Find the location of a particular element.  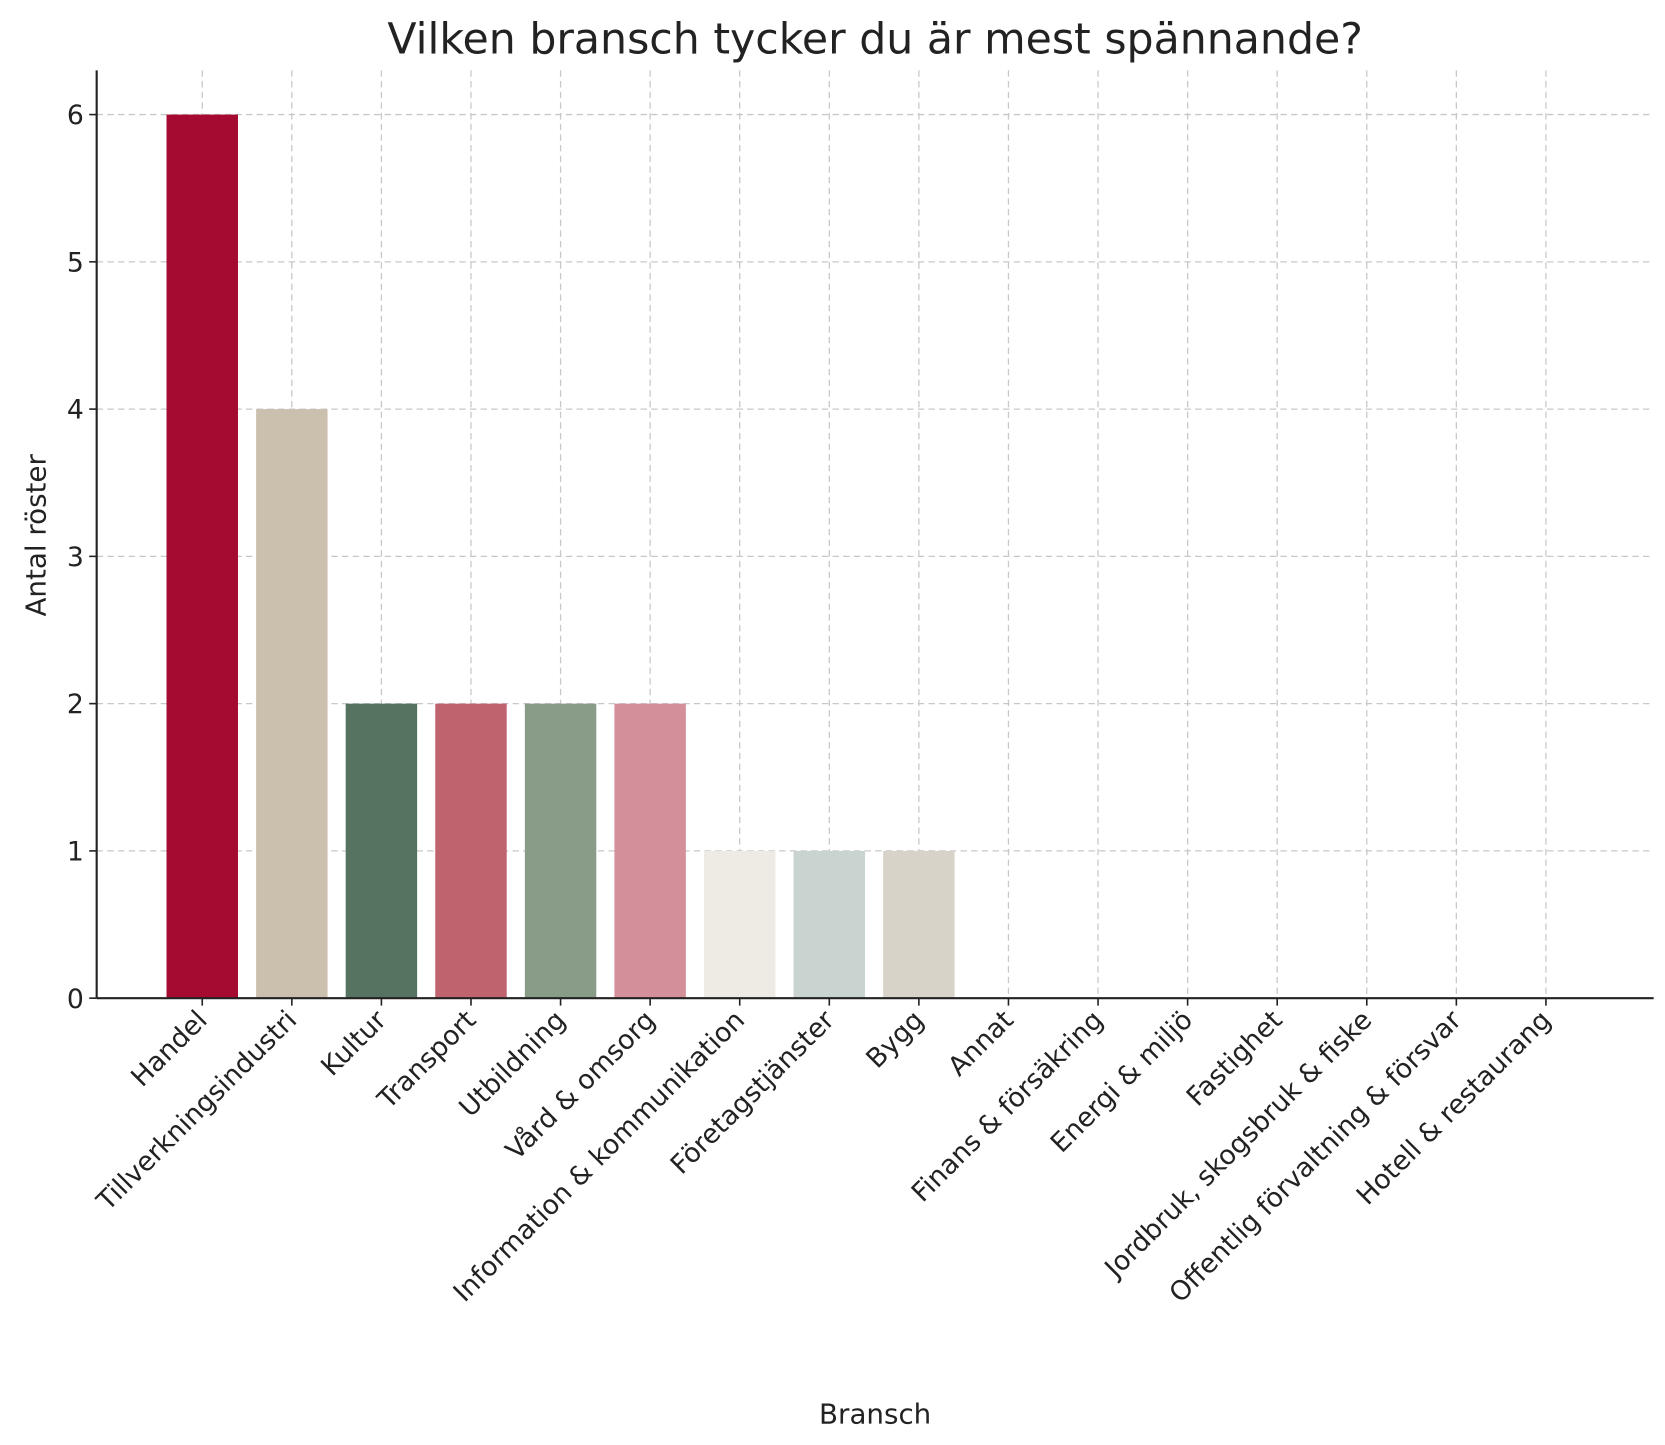

y-tick-label: 2 is located at coordinates (75, 704).